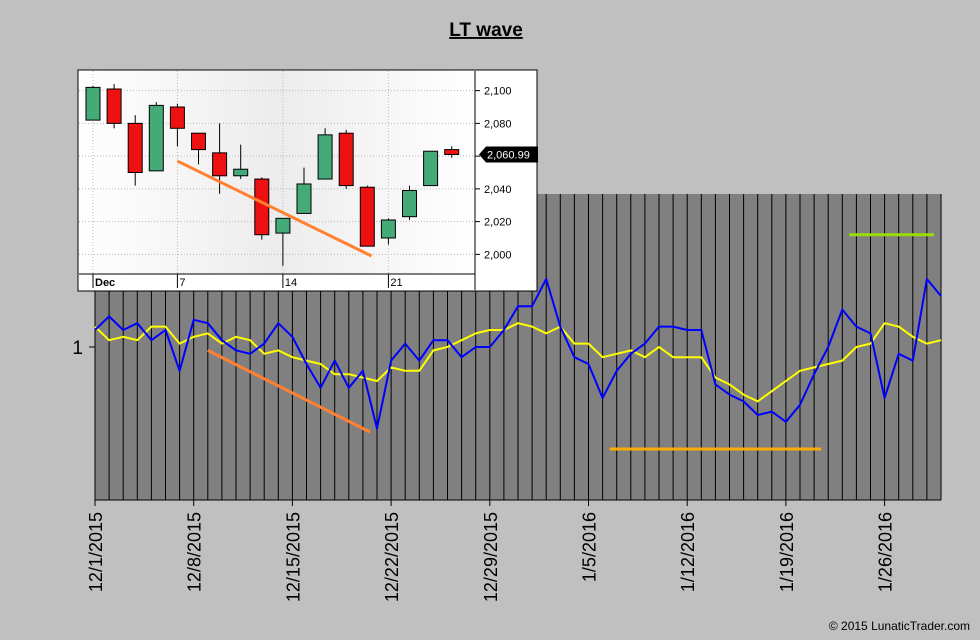 The image size is (980, 640). I want to click on last-price-label: 2,060.99, so click(508, 156).